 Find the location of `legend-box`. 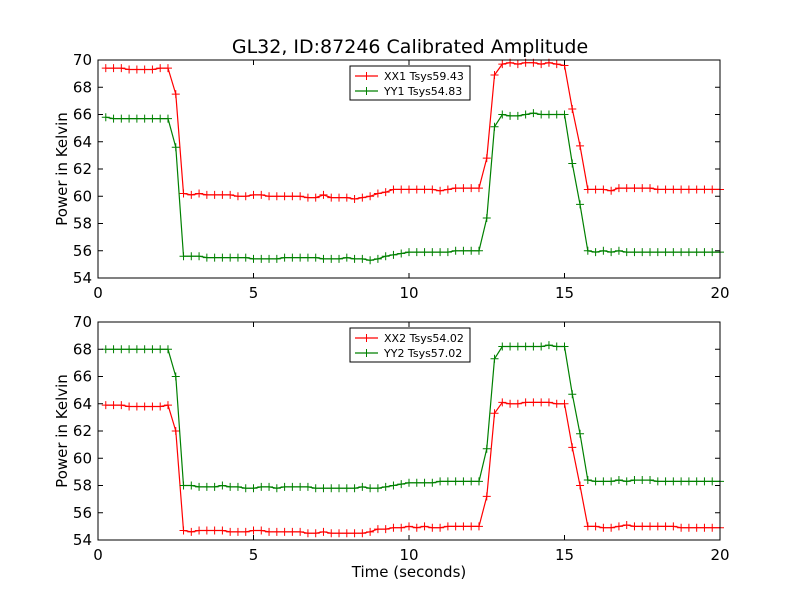

legend-box is located at coordinates (410, 83).